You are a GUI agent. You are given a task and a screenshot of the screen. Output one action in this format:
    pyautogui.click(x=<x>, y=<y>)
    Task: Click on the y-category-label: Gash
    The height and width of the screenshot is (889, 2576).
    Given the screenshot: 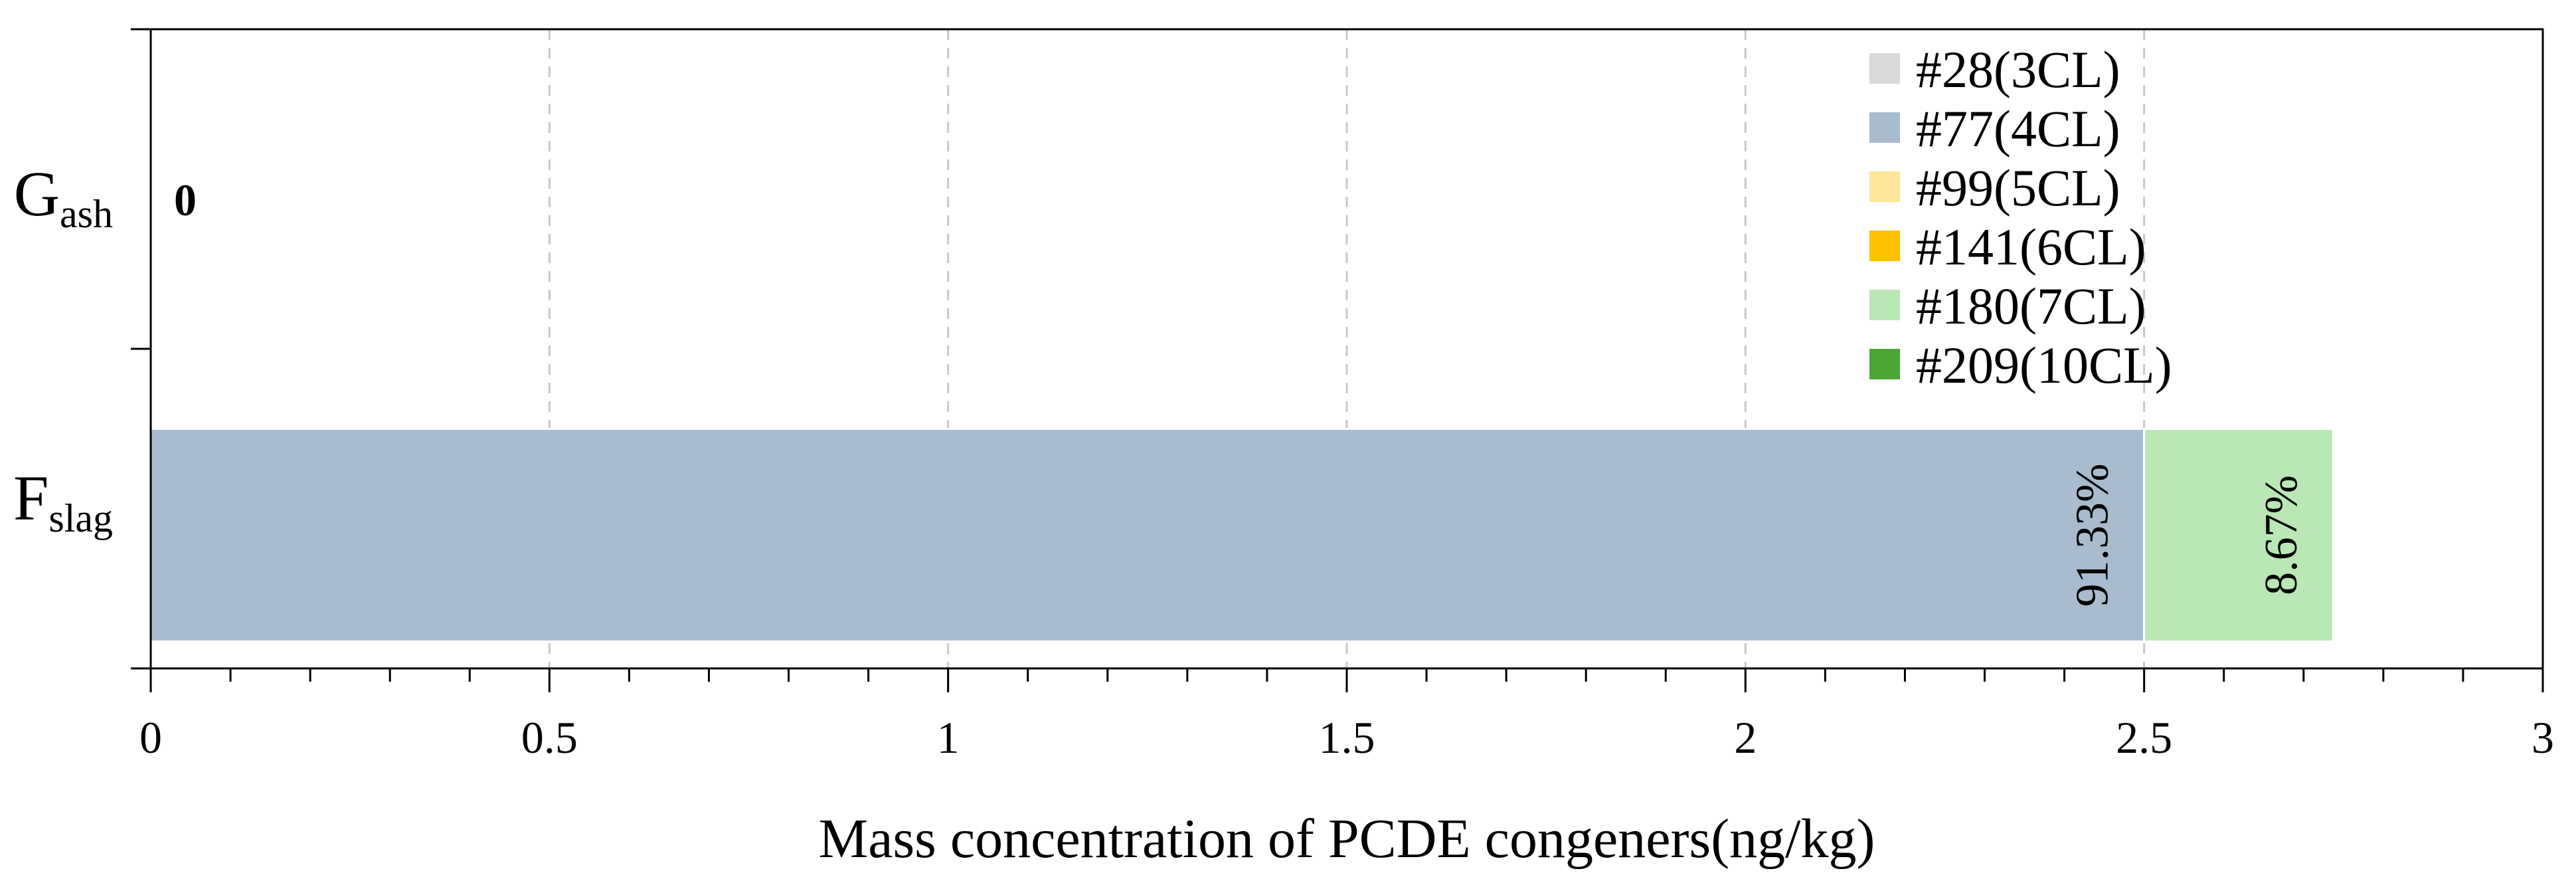 What is the action you would take?
    pyautogui.click(x=63, y=197)
    